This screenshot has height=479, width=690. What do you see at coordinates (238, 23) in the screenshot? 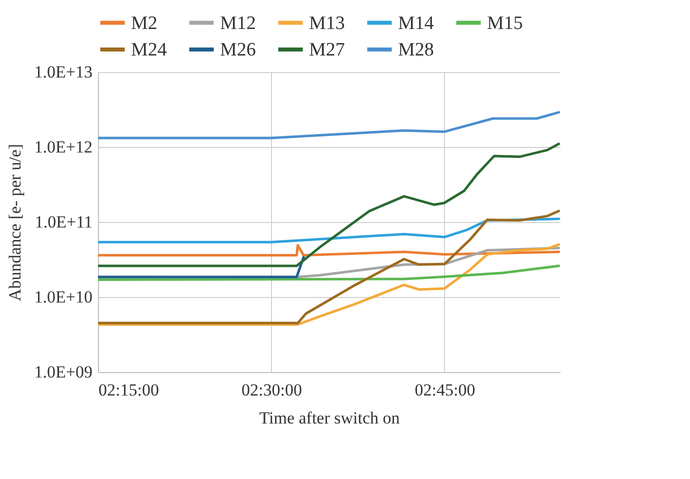
I see `legend-label: M12` at bounding box center [238, 23].